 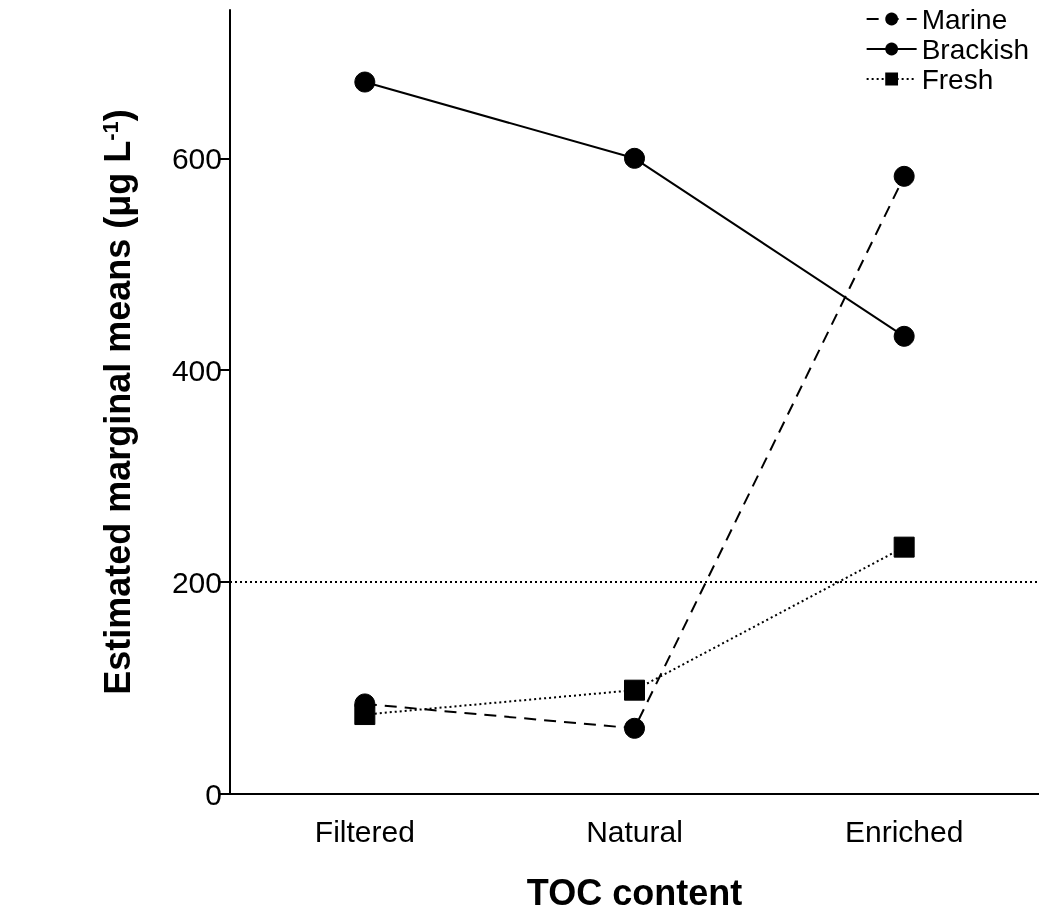 I want to click on y-tick-label: 0, so click(x=213, y=794).